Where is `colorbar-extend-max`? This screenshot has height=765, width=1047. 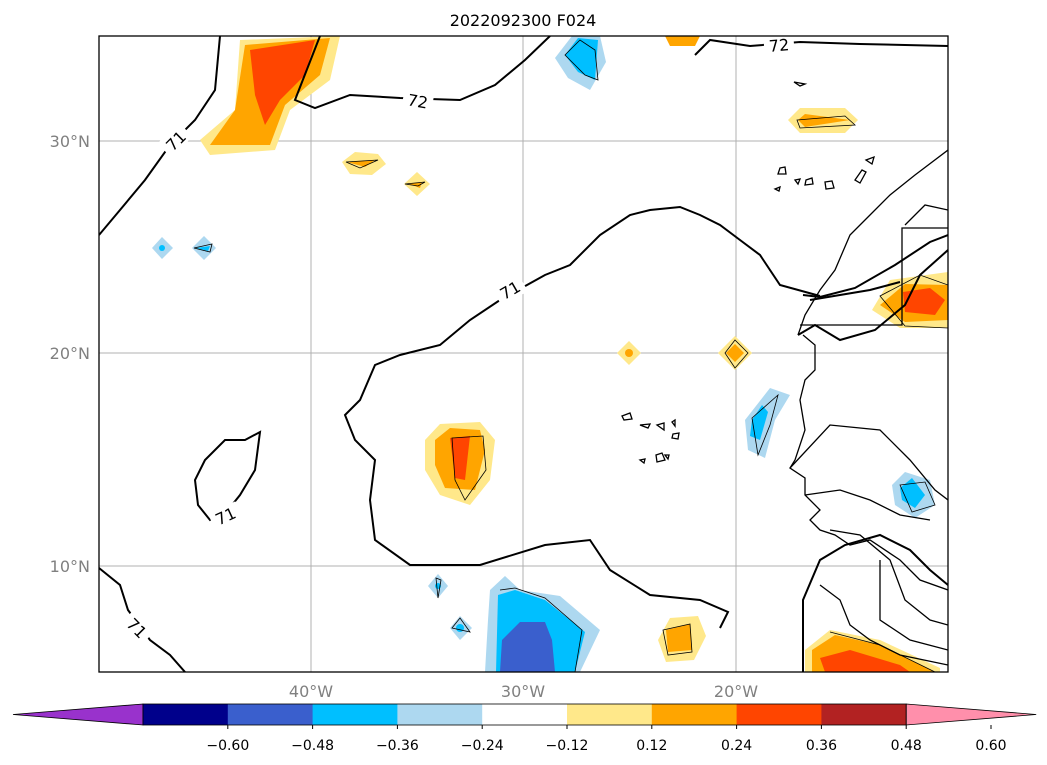 colorbar-extend-max is located at coordinates (971, 714).